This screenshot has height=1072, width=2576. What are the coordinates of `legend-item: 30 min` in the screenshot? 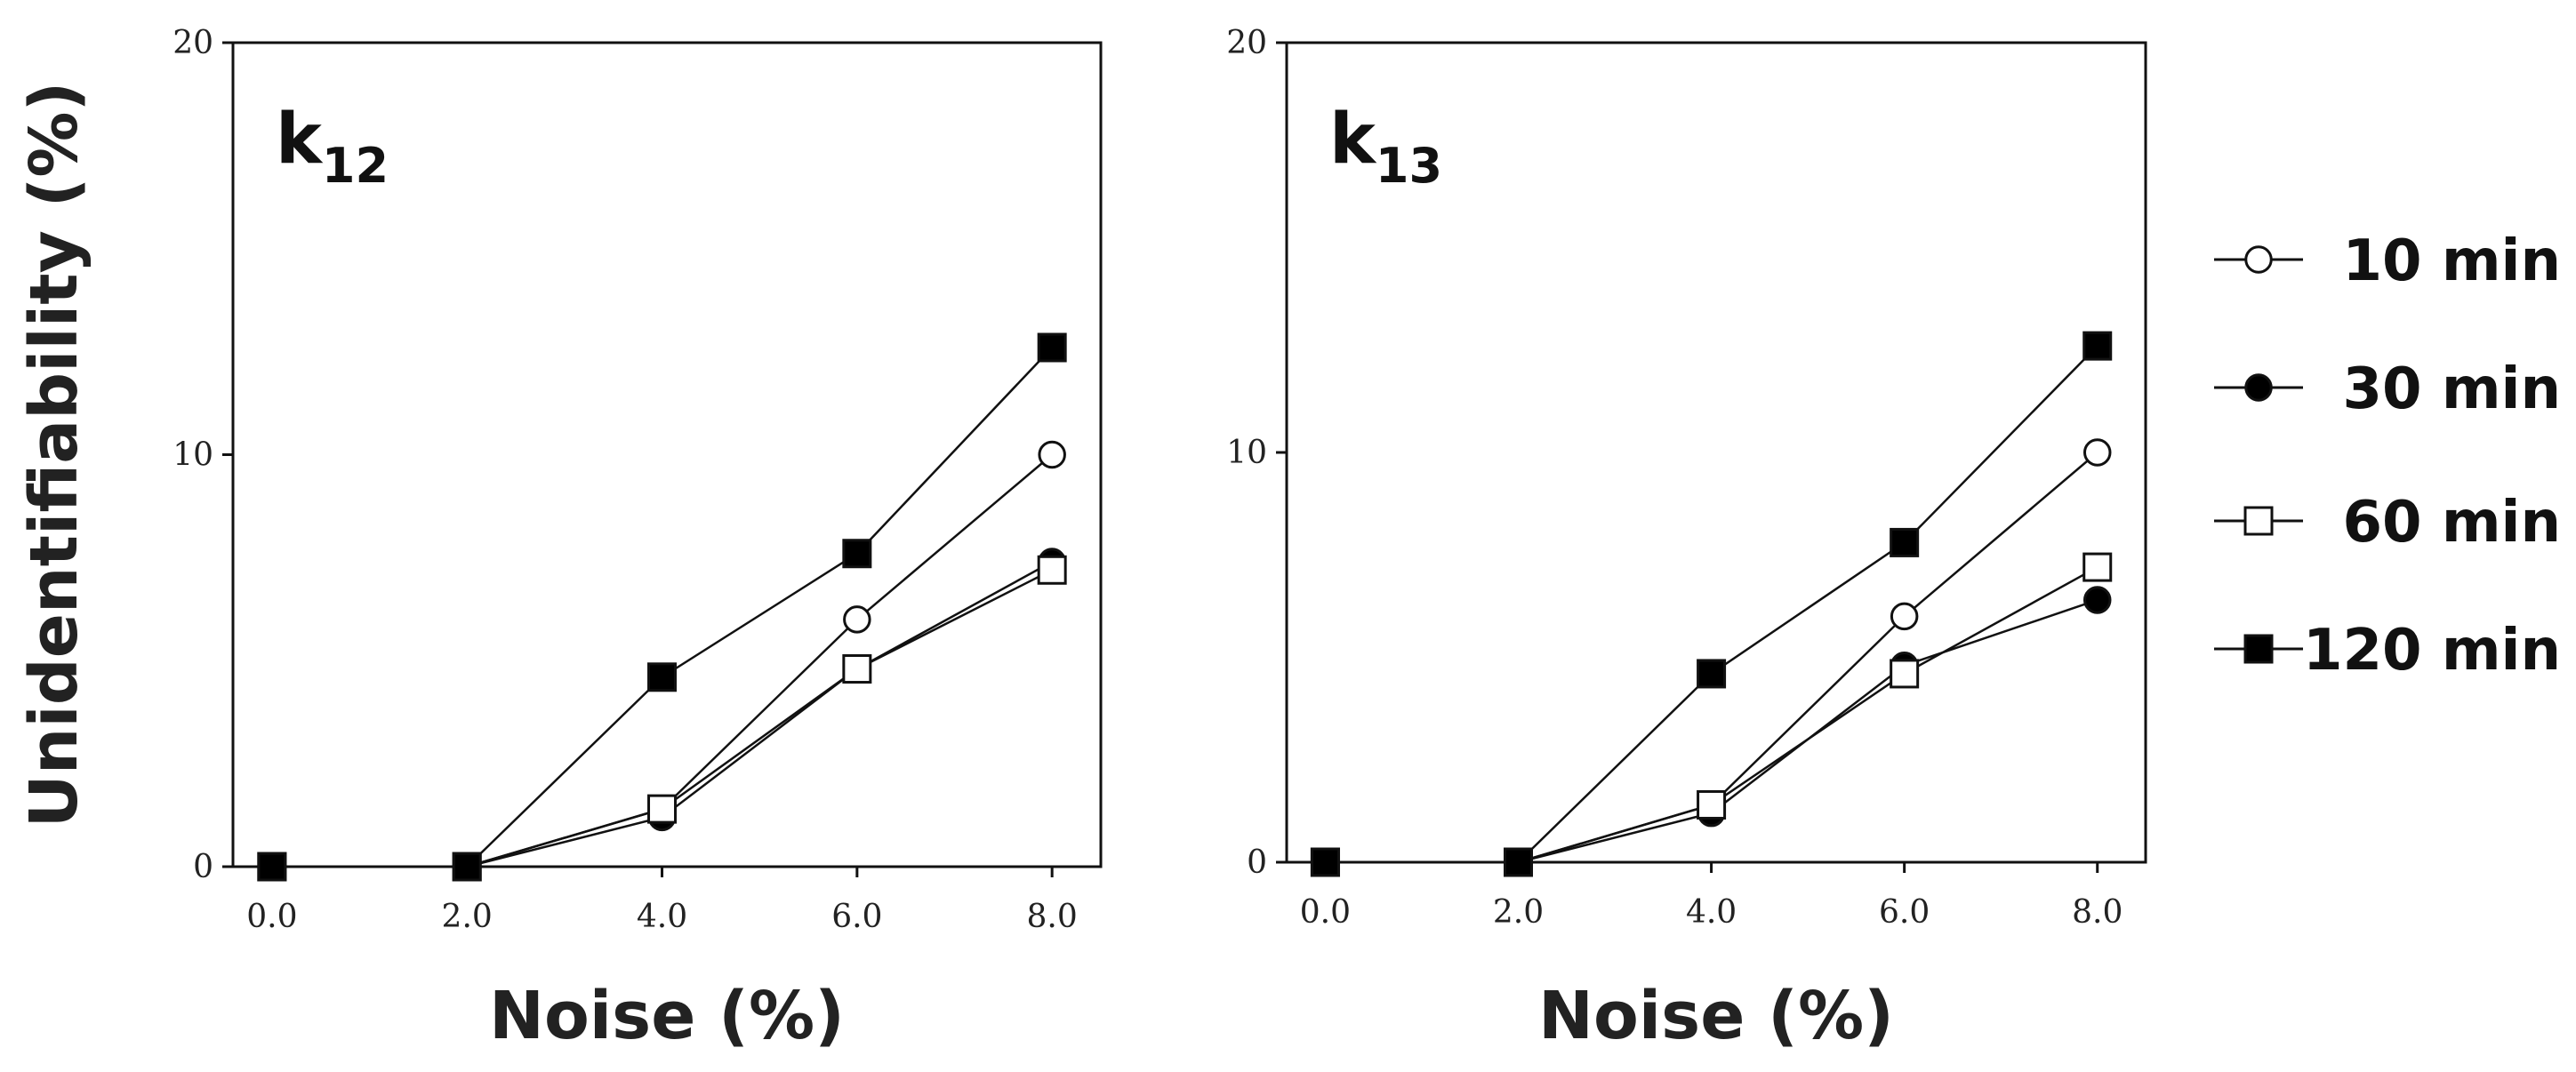 It's located at (2387, 389).